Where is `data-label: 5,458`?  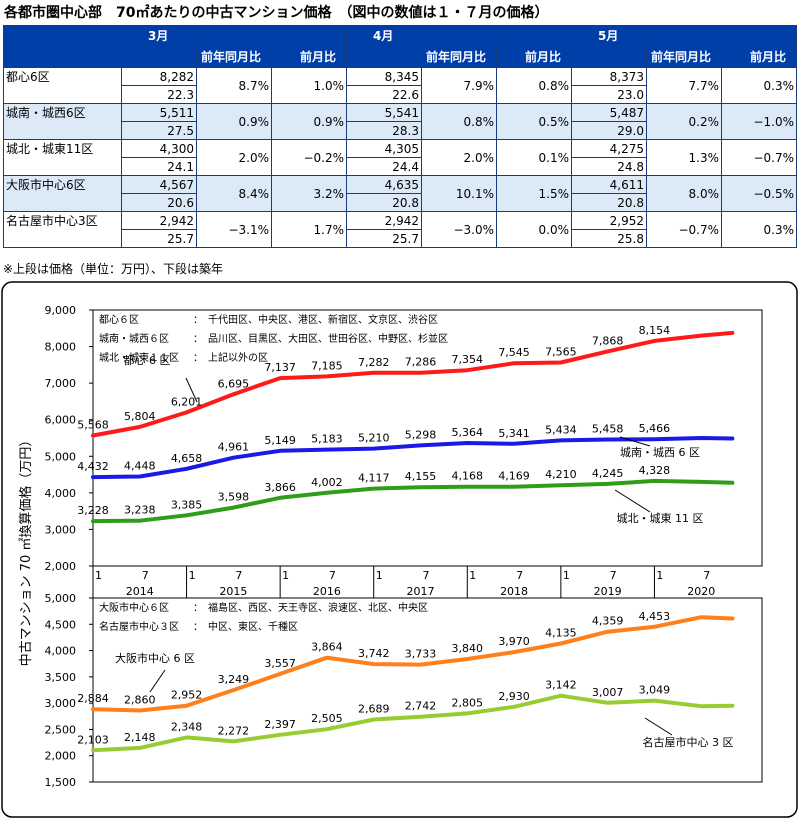 data-label: 5,458 is located at coordinates (608, 429).